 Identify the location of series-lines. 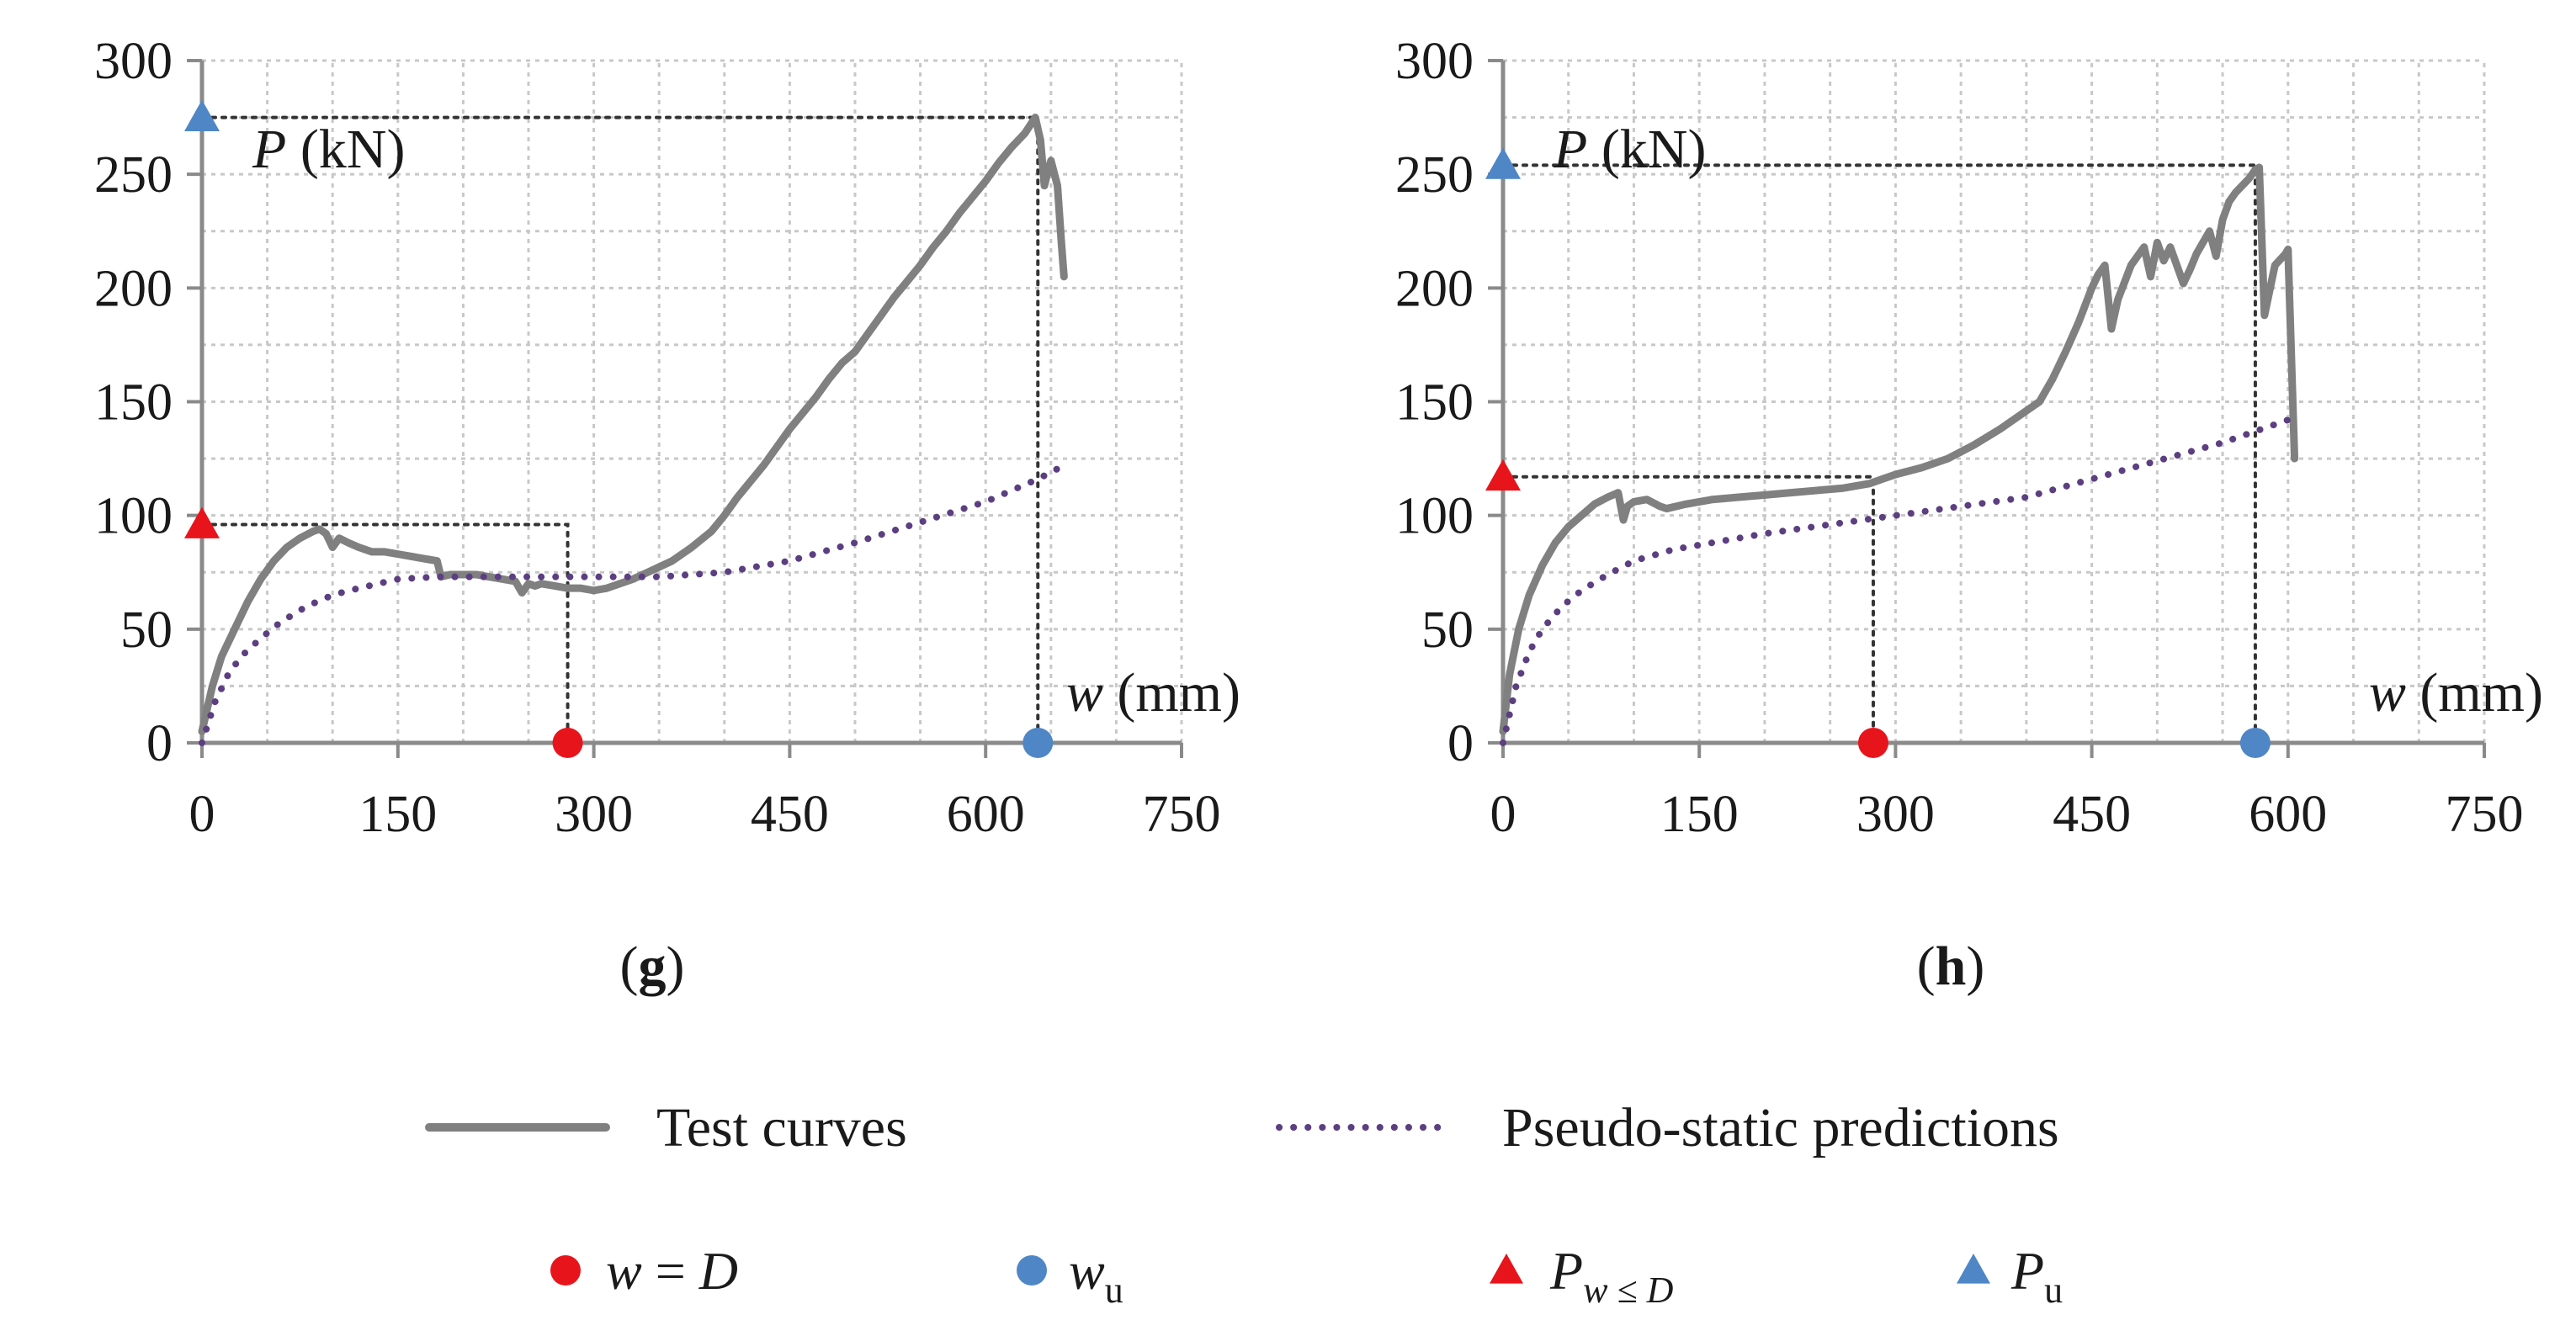
(1899, 454).